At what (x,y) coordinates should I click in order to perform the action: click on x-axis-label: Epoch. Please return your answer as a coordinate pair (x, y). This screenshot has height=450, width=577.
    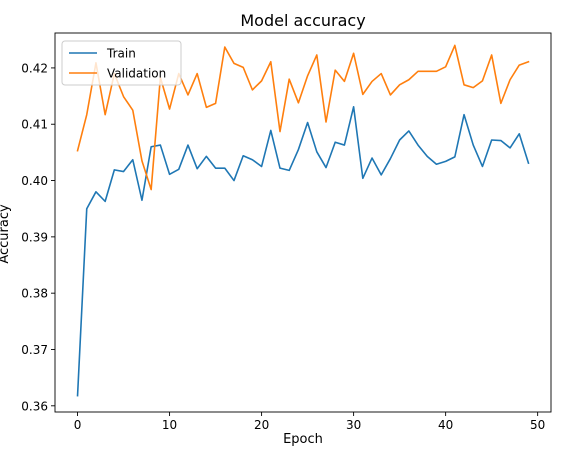
    Looking at the image, I should click on (303, 439).